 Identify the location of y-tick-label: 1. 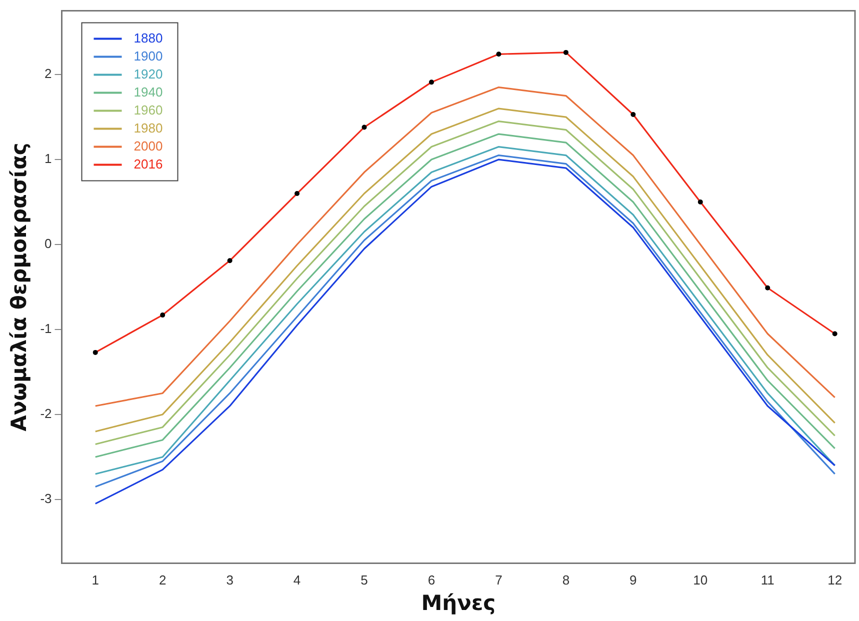
(48, 158).